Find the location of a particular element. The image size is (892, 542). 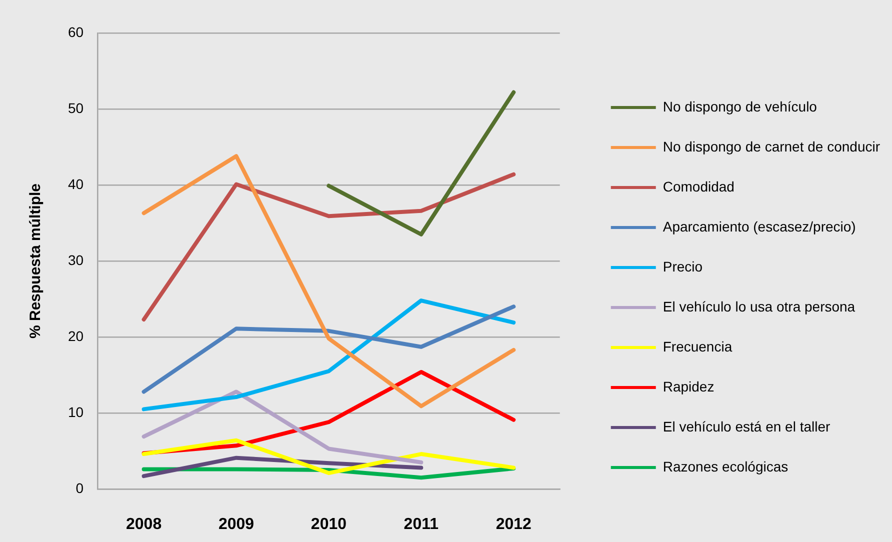

legend-label: El vehículo está en el taller is located at coordinates (746, 426).